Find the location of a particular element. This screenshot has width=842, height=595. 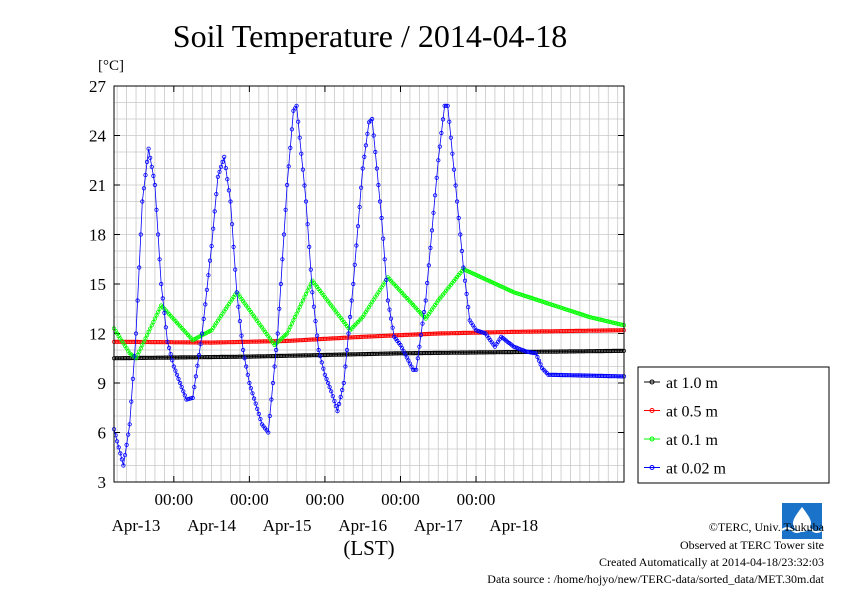

legend-box is located at coordinates (733, 425).